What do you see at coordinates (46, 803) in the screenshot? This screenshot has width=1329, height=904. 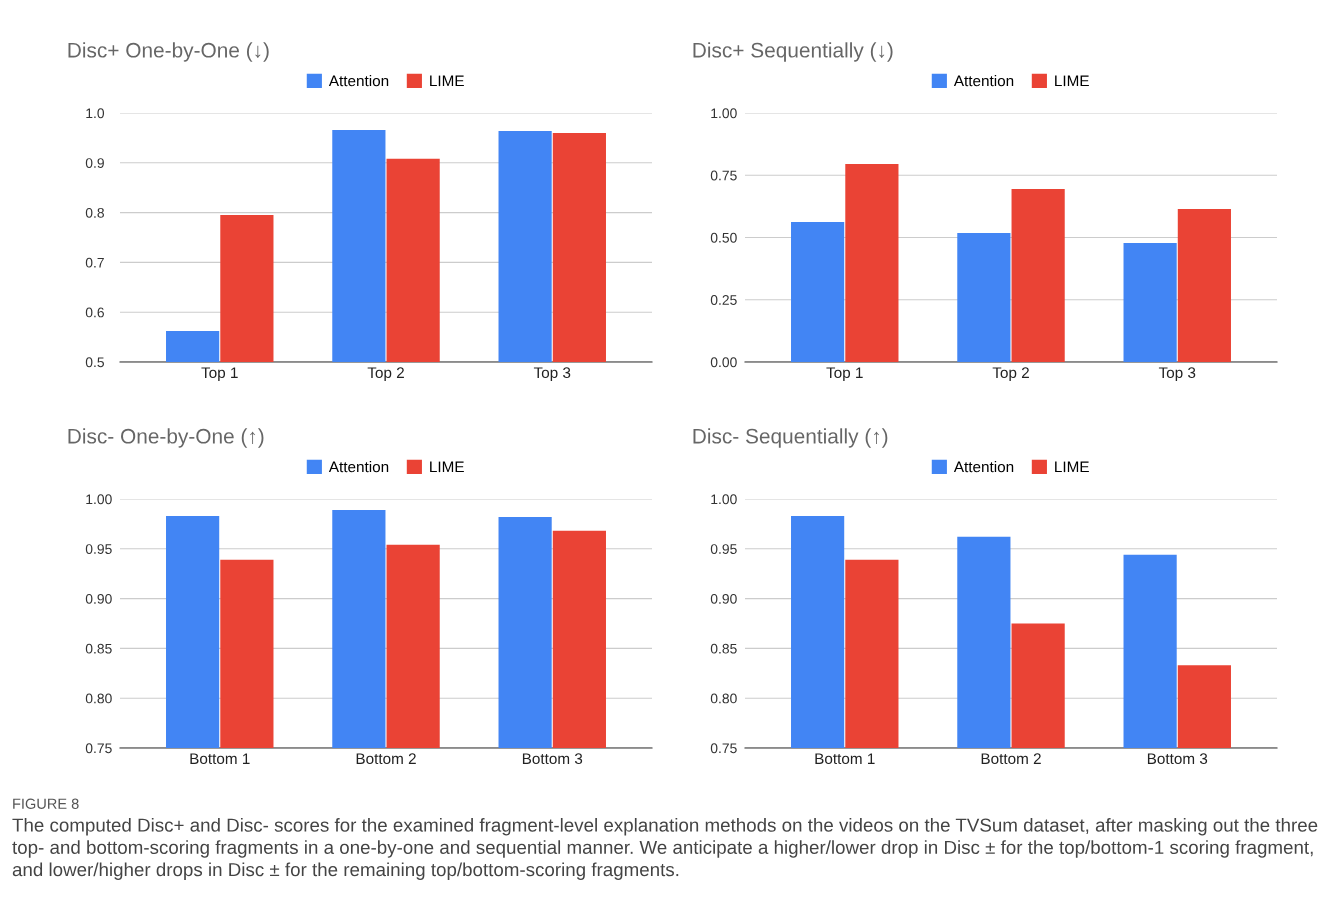 I see `caption: FIGURE 8` at bounding box center [46, 803].